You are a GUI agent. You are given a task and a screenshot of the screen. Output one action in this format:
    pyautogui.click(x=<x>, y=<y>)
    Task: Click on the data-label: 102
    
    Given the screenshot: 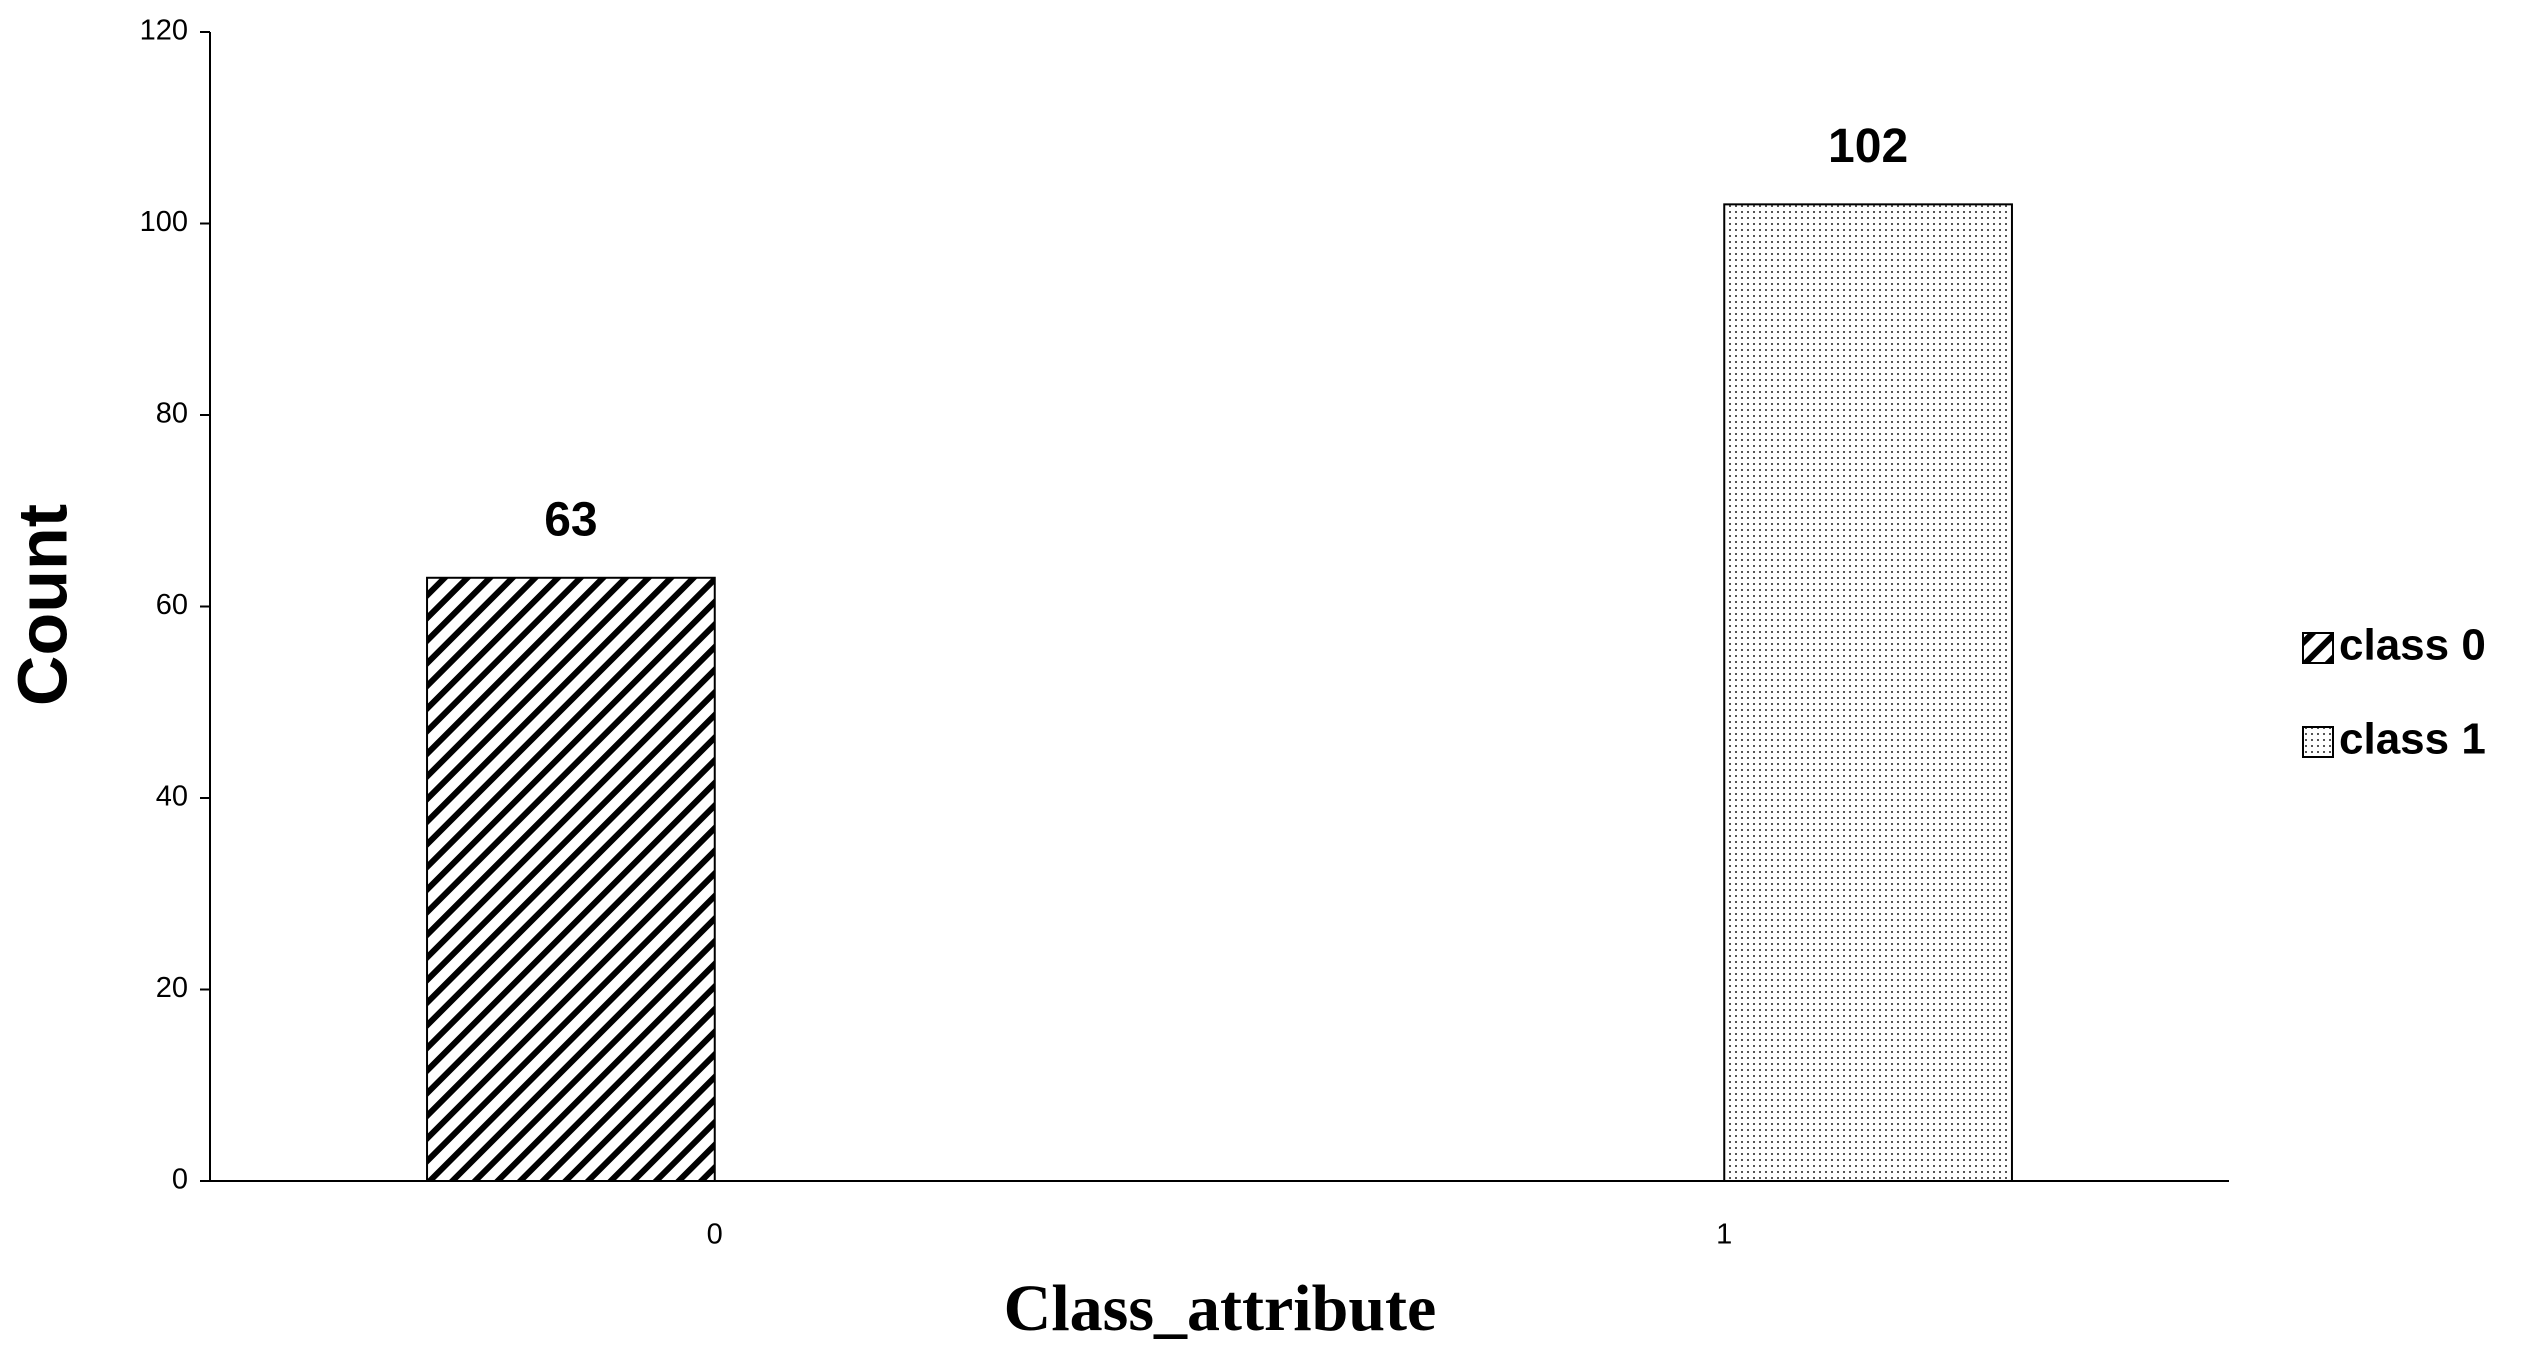 What is the action you would take?
    pyautogui.click(x=1868, y=146)
    